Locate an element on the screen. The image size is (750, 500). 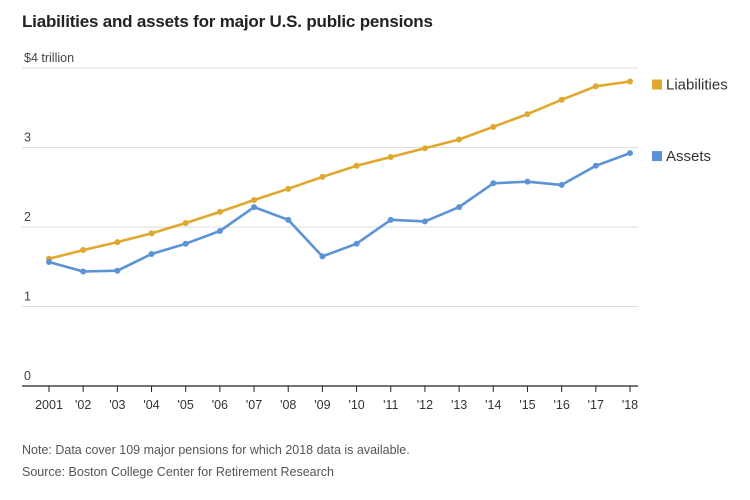
x-tick-label: '10 is located at coordinates (356, 405).